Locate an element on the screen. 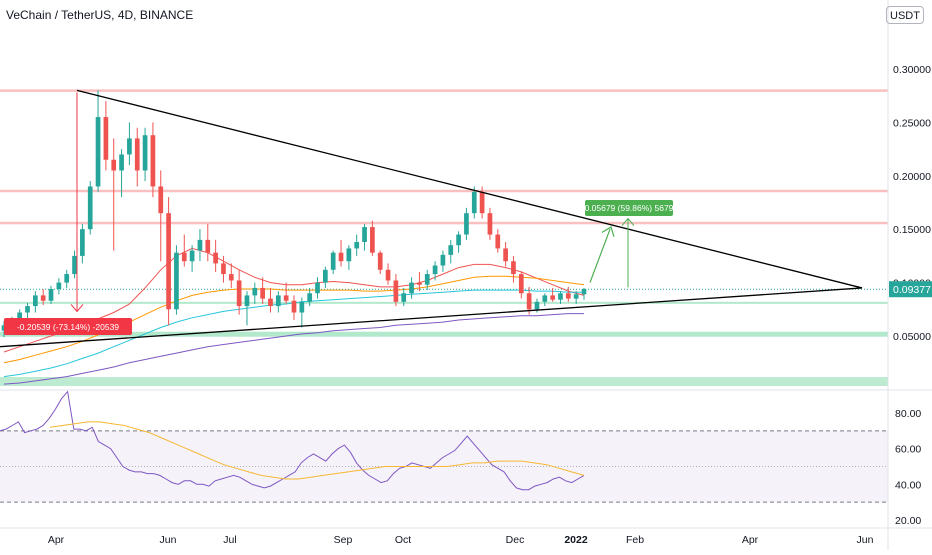 The image size is (932, 555). price-tick-label: 0.30000 is located at coordinates (912, 70).